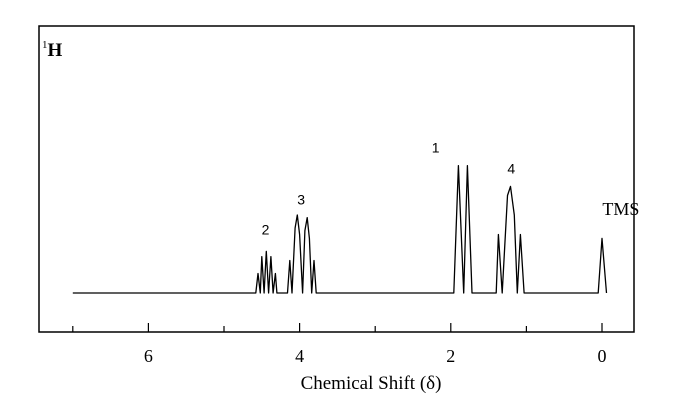  I want to click on peak-label: 4, so click(511, 168).